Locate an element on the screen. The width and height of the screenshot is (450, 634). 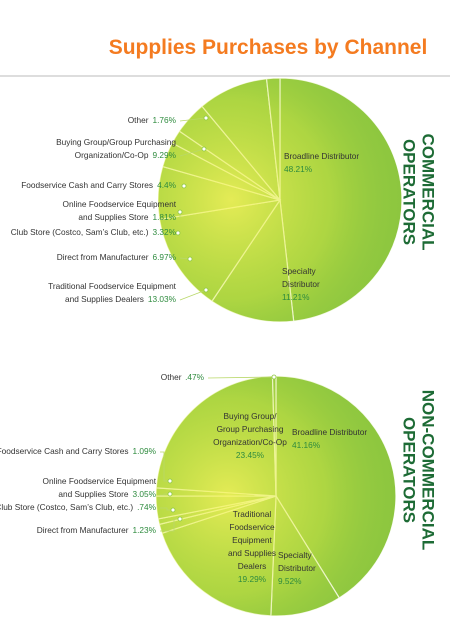
slice-label: Buying Group/ is located at coordinates (250, 416).